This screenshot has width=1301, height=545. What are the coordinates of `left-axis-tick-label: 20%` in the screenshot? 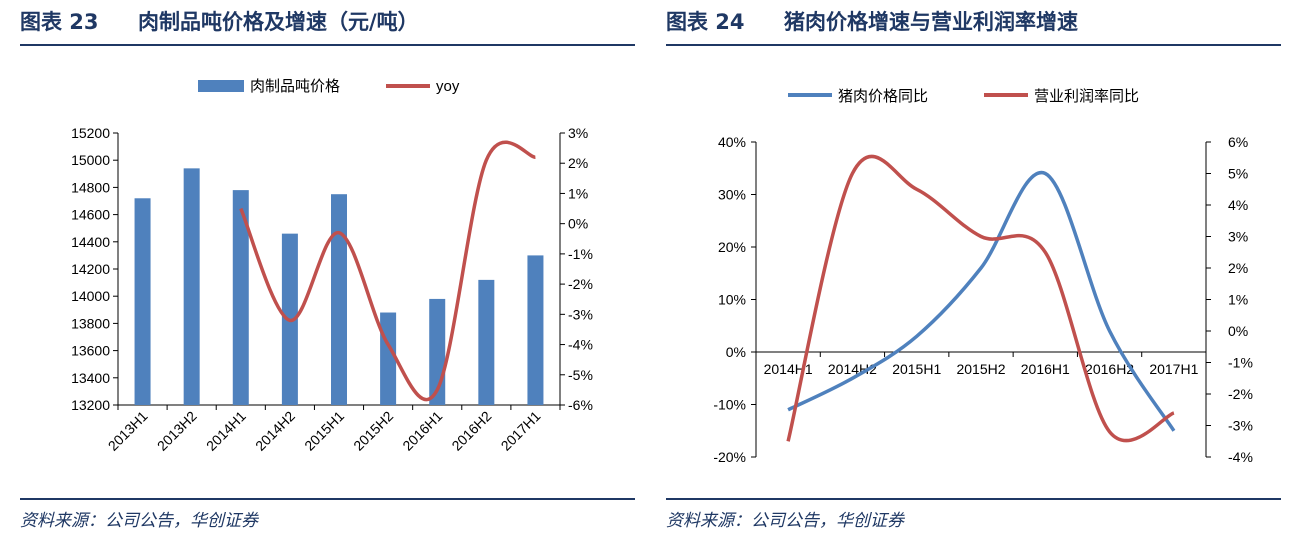 It's located at (732, 247).